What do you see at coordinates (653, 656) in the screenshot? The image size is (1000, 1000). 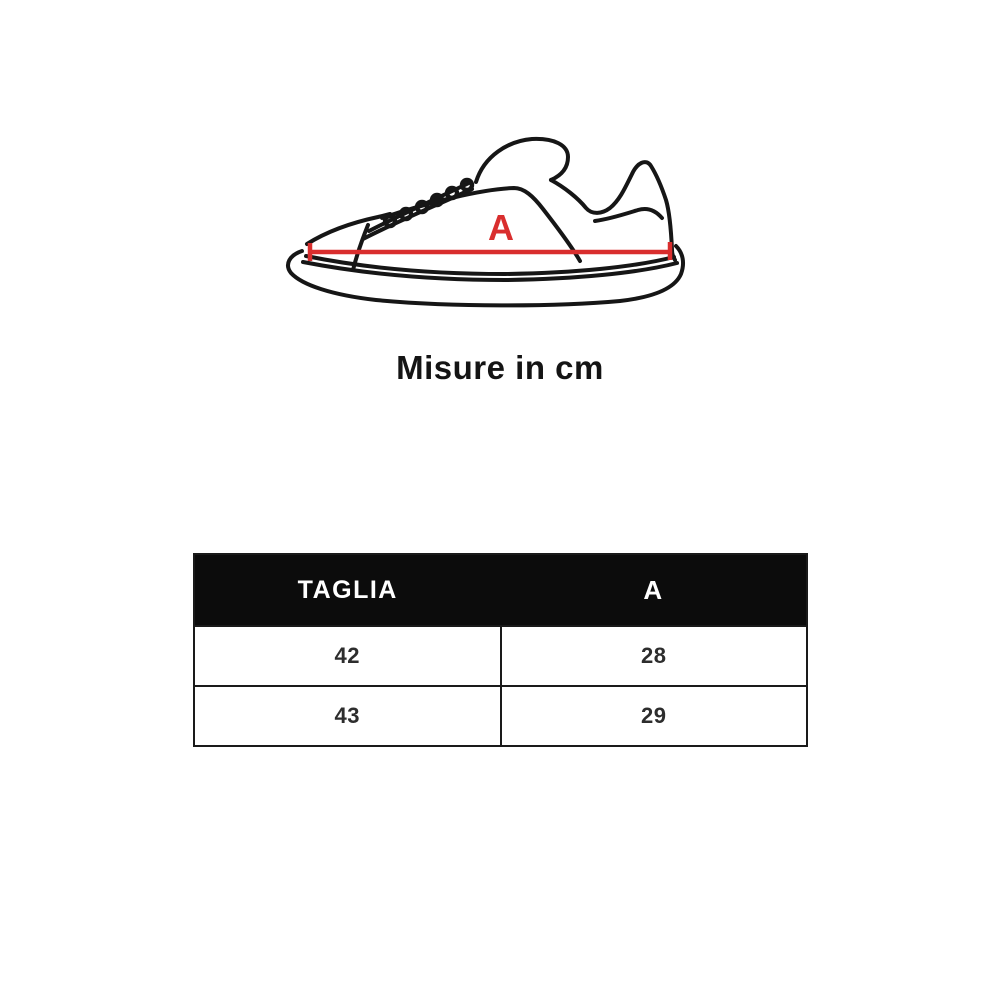 I see `size-cell-a: 28` at bounding box center [653, 656].